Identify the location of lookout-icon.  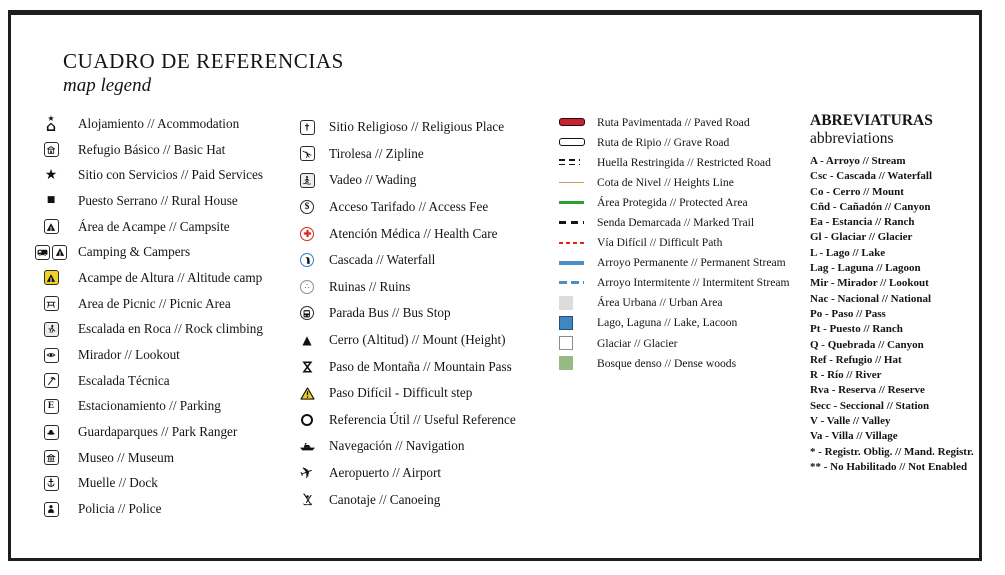
(51, 355).